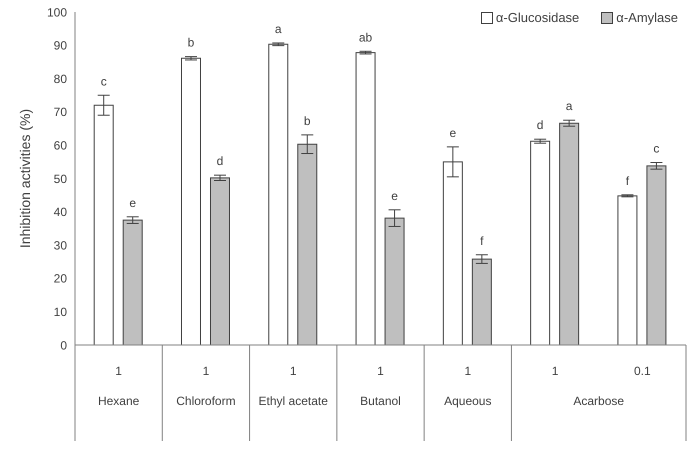 This screenshot has width=692, height=456. What do you see at coordinates (293, 401) in the screenshot?
I see `text: Ethyl acetate` at bounding box center [293, 401].